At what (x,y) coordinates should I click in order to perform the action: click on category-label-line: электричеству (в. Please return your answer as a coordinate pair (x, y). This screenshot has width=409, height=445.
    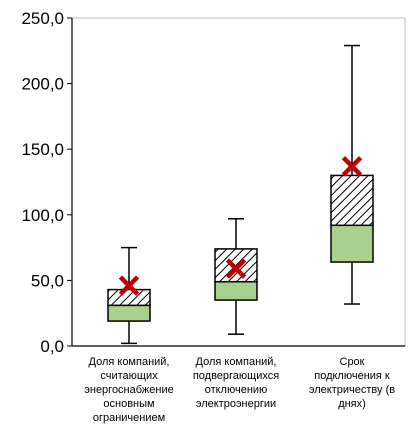
    Looking at the image, I should click on (352, 390).